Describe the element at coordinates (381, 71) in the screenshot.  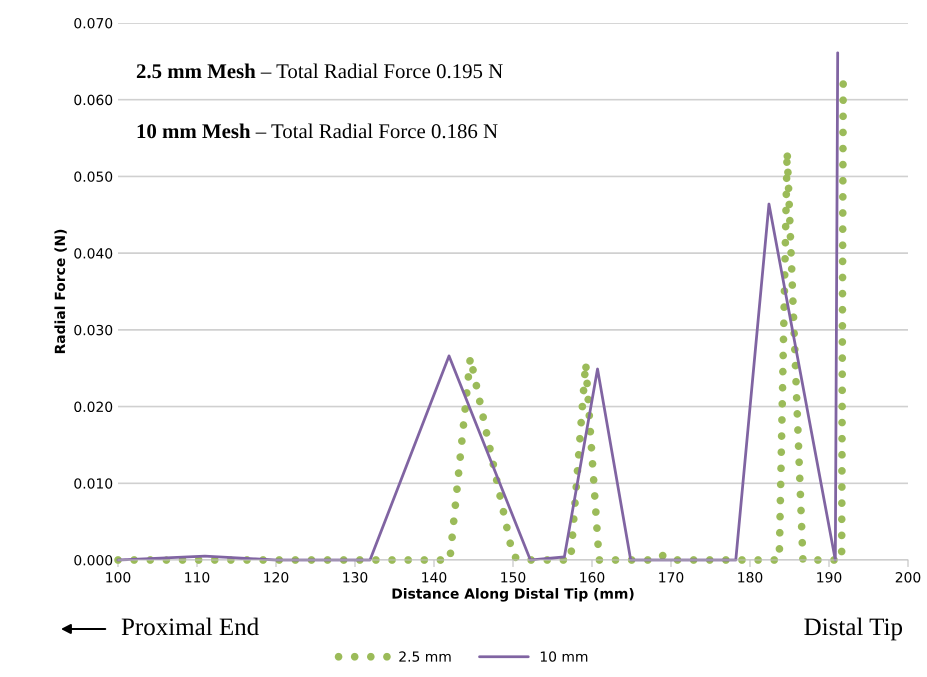
I see `annotation: – Total Radial Force 0.195 N` at that location.